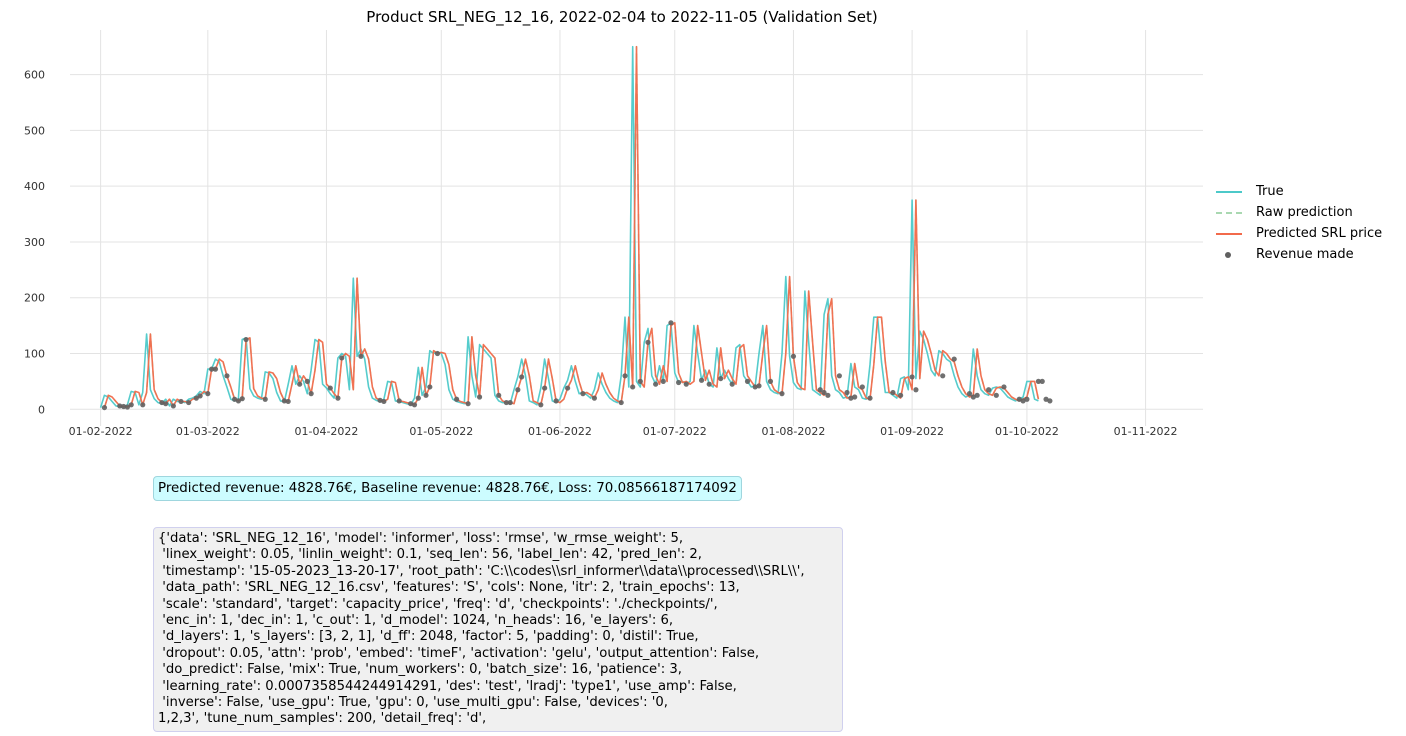 The image size is (1406, 736). What do you see at coordinates (34, 75) in the screenshot?
I see `y-tick-label: 600` at bounding box center [34, 75].